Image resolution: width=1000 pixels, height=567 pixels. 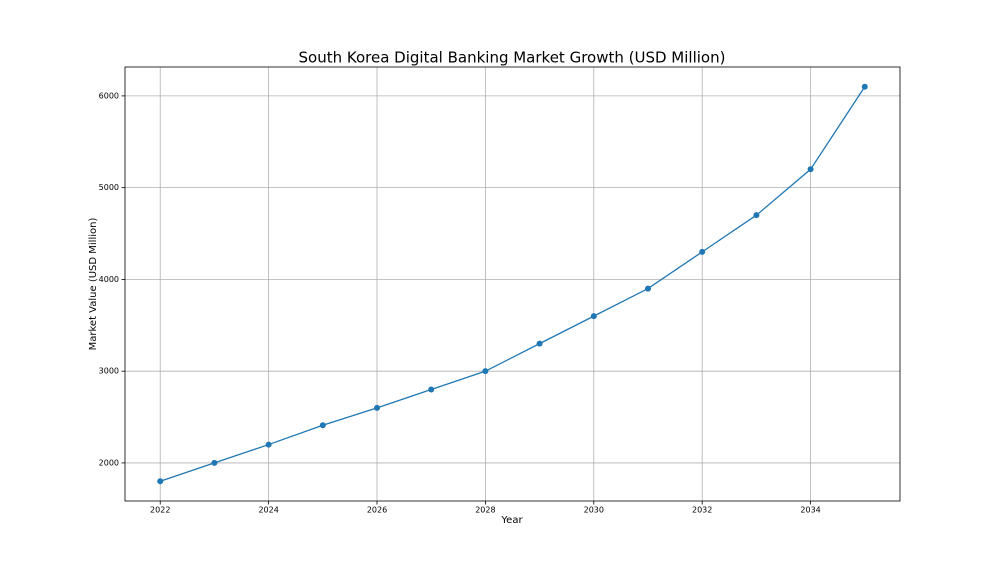 What do you see at coordinates (109, 371) in the screenshot?
I see `y-tick-label: 3000` at bounding box center [109, 371].